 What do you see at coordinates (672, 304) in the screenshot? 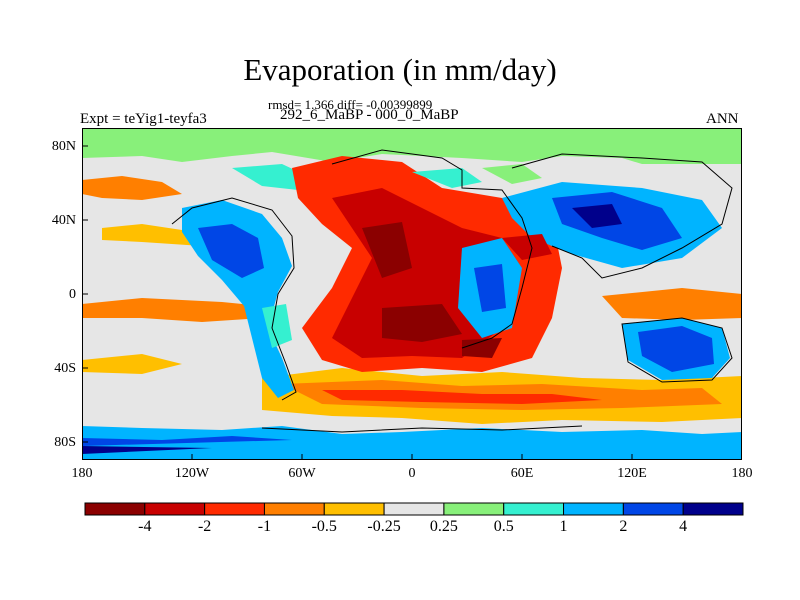
I see `west-pacific-band` at bounding box center [672, 304].